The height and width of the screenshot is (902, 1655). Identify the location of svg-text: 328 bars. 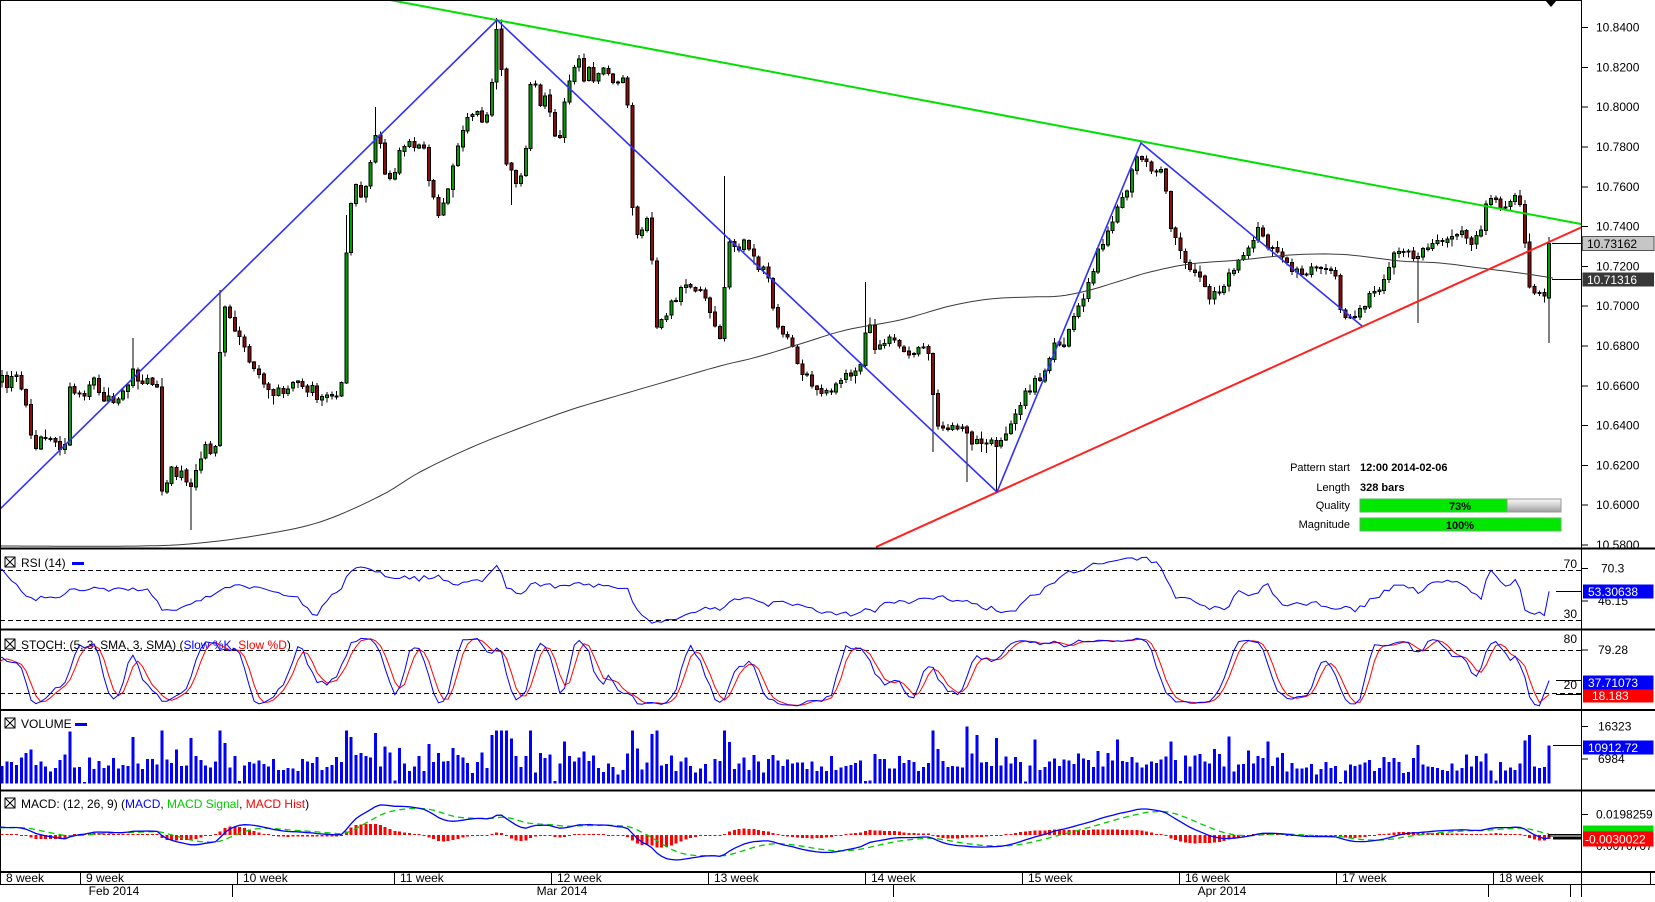
(1382, 488).